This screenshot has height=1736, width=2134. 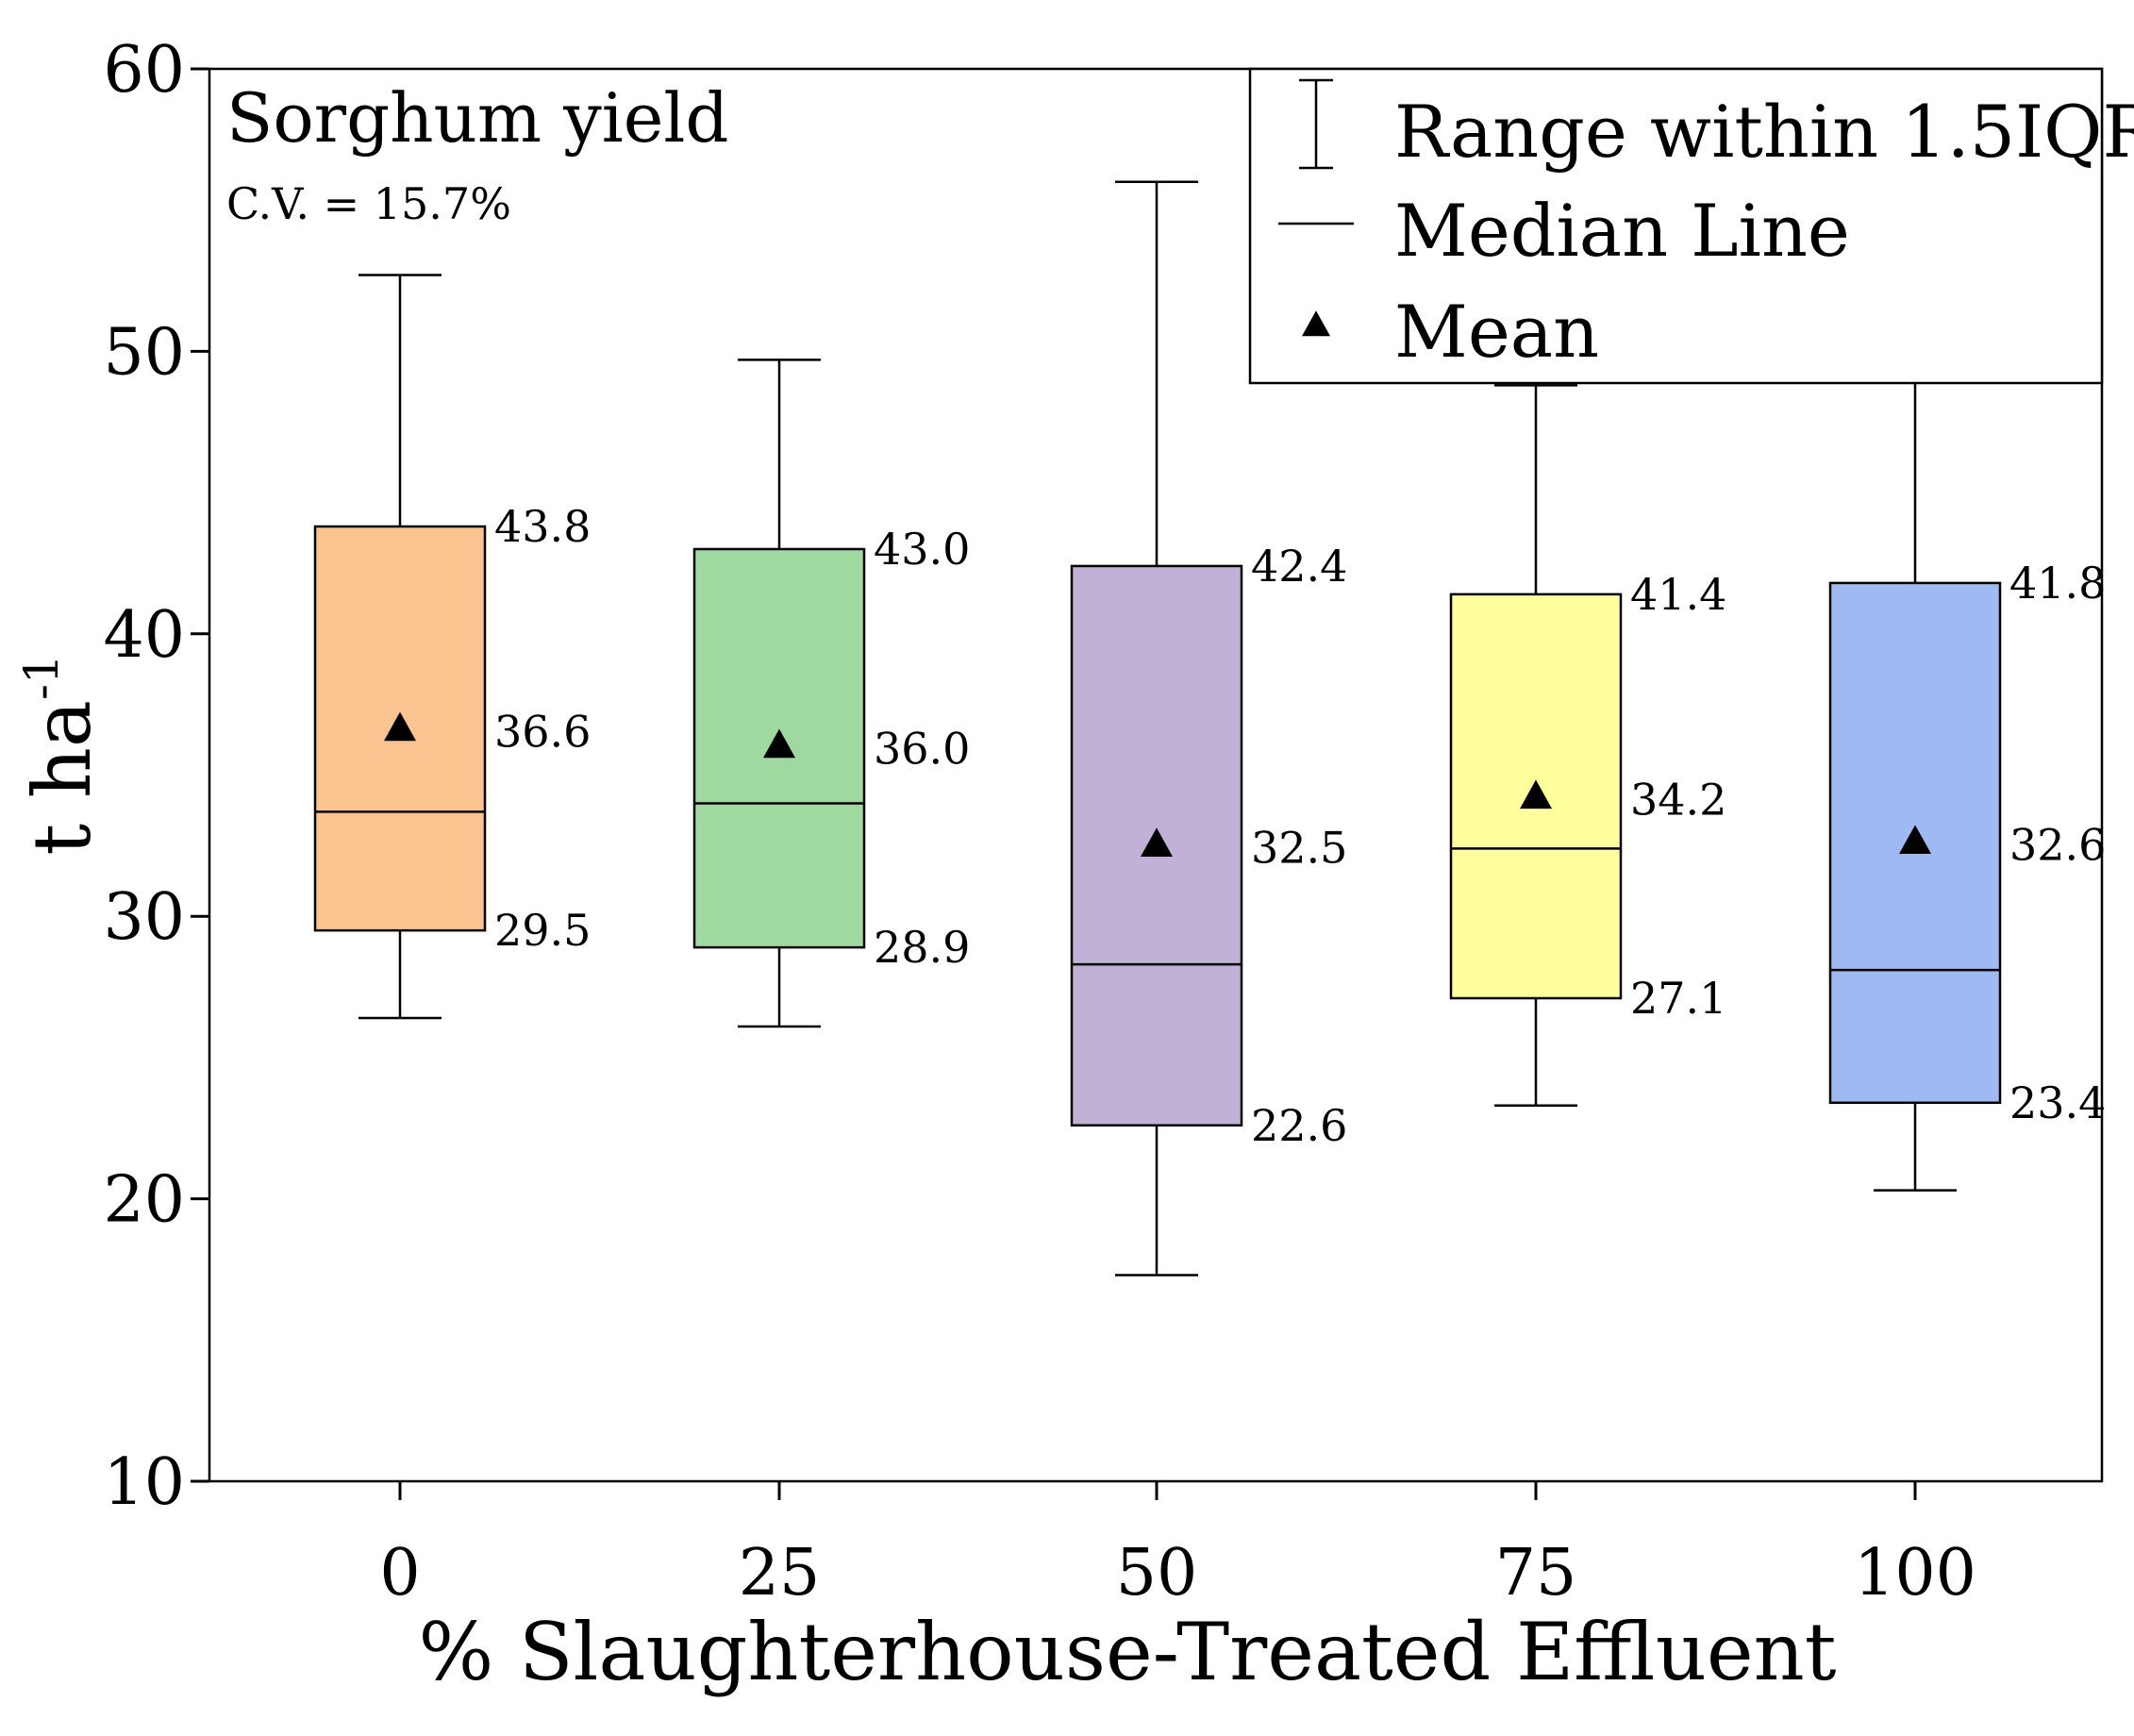 What do you see at coordinates (1622, 231) in the screenshot?
I see `legend-label: Median Line` at bounding box center [1622, 231].